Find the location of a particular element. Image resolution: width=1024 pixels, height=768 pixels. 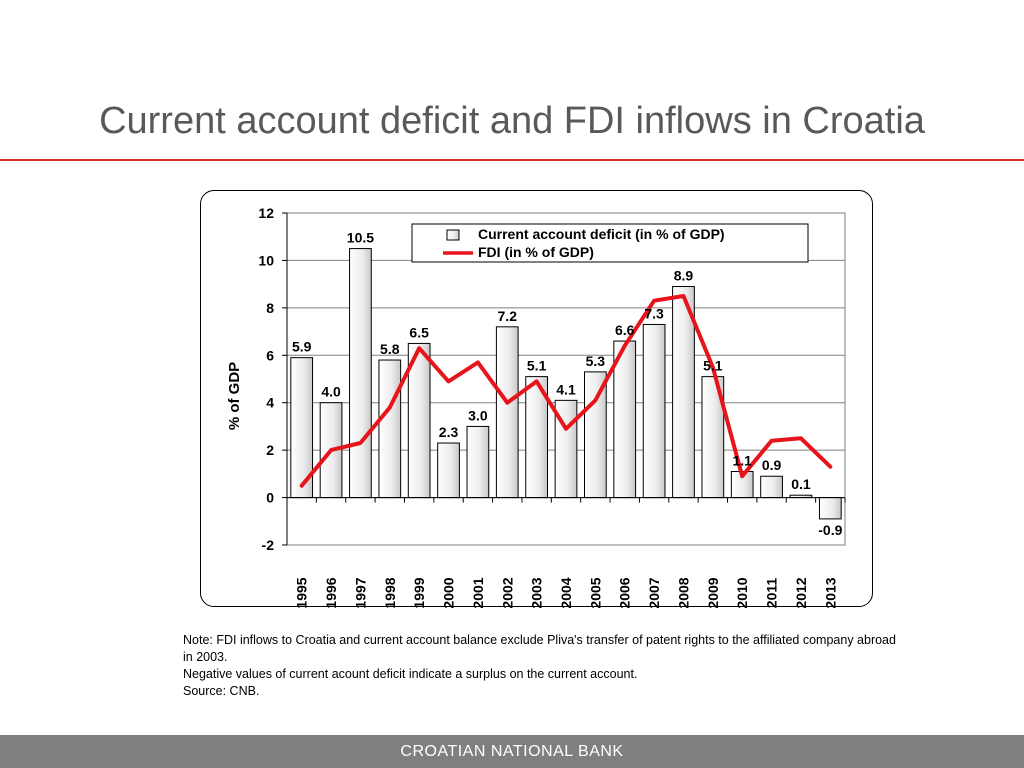

bar-2013 is located at coordinates (830, 508).